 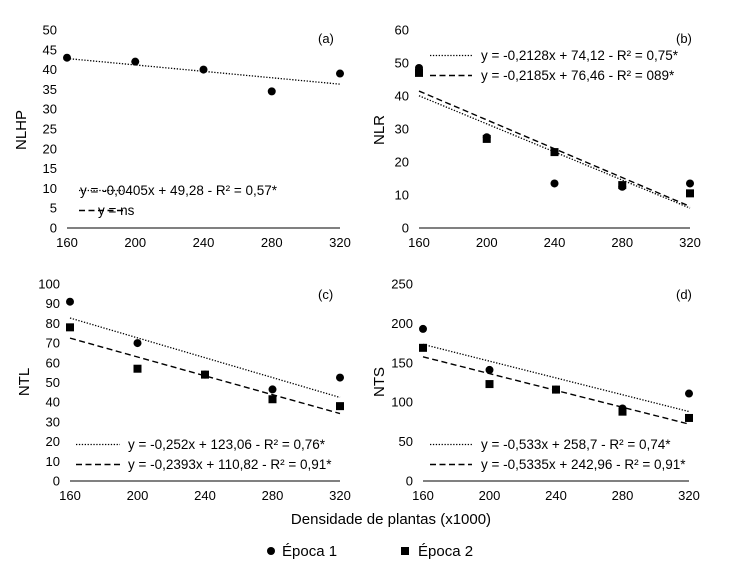 I want to click on y-tick-label: 250, so click(x=402, y=284).